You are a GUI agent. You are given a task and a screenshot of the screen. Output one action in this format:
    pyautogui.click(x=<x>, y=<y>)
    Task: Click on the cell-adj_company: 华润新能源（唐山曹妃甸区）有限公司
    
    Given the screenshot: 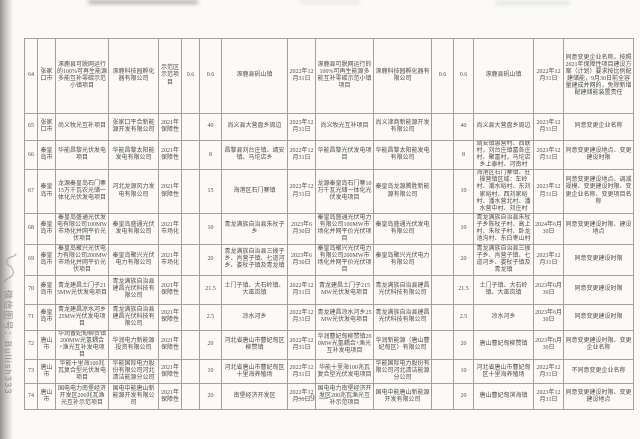 What is the action you would take?
    pyautogui.click(x=402, y=345)
    